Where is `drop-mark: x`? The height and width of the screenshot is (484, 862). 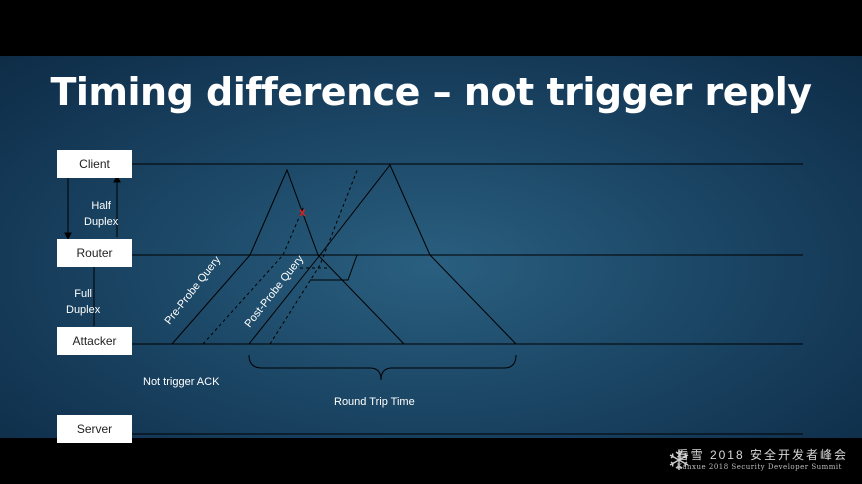 drop-mark: x is located at coordinates (302, 212).